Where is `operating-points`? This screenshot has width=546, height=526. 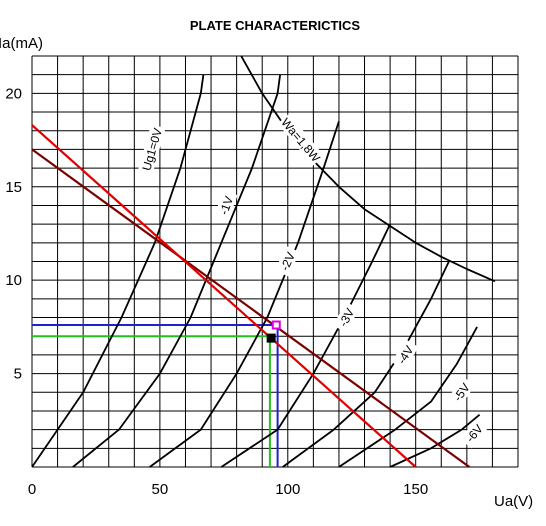 operating-points is located at coordinates (273, 331).